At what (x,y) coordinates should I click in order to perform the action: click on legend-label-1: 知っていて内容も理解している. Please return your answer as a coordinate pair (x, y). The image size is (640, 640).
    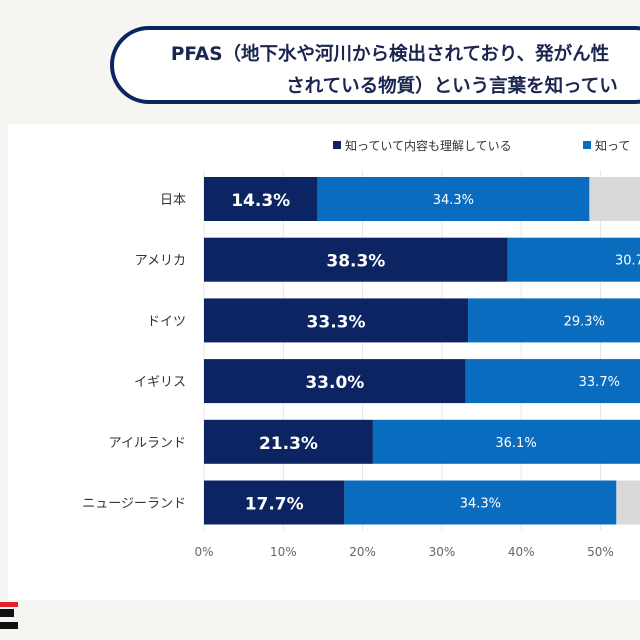
    Looking at the image, I should click on (428, 145).